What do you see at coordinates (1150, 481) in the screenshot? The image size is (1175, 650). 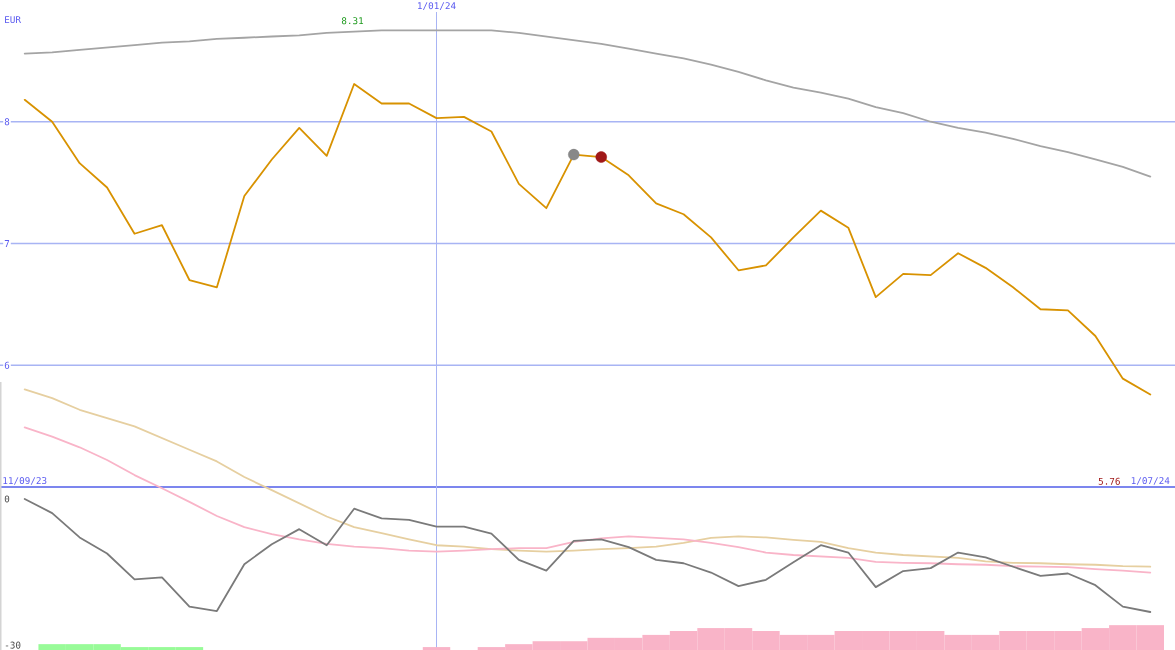 I see `x-tick-label: 1/07/24` at bounding box center [1150, 481].